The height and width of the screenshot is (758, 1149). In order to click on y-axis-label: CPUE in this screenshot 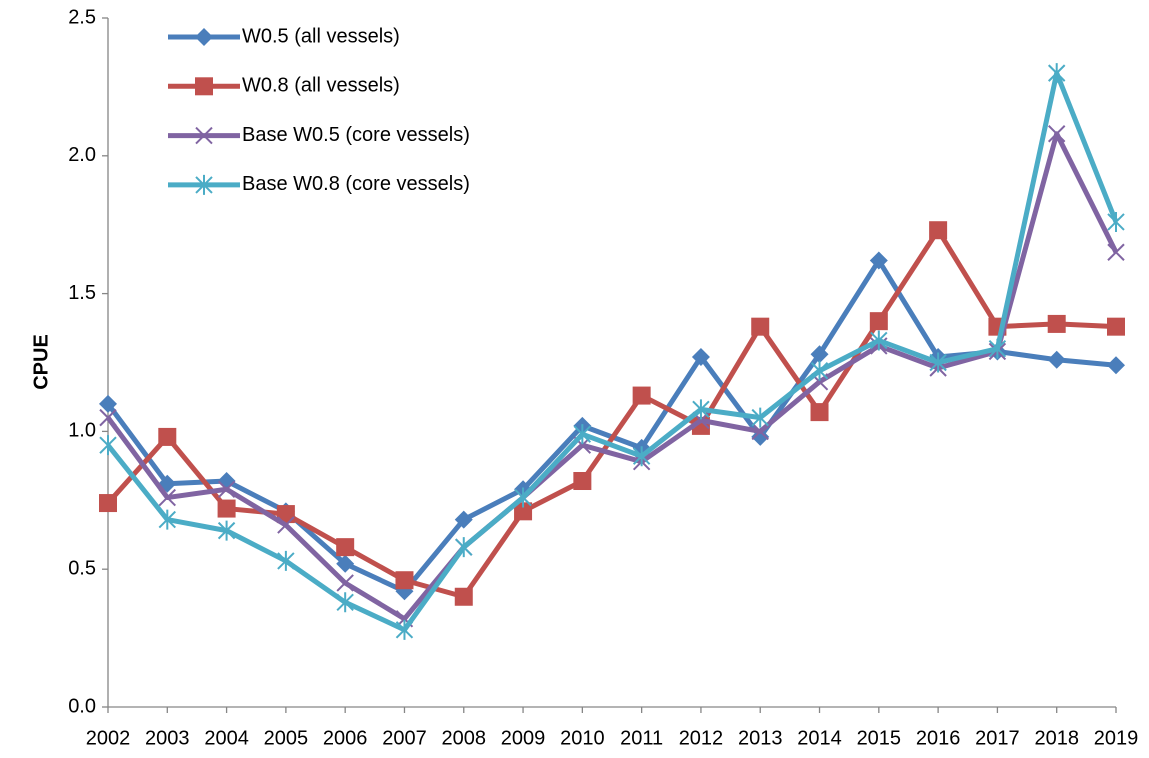, I will do `click(41, 362)`.